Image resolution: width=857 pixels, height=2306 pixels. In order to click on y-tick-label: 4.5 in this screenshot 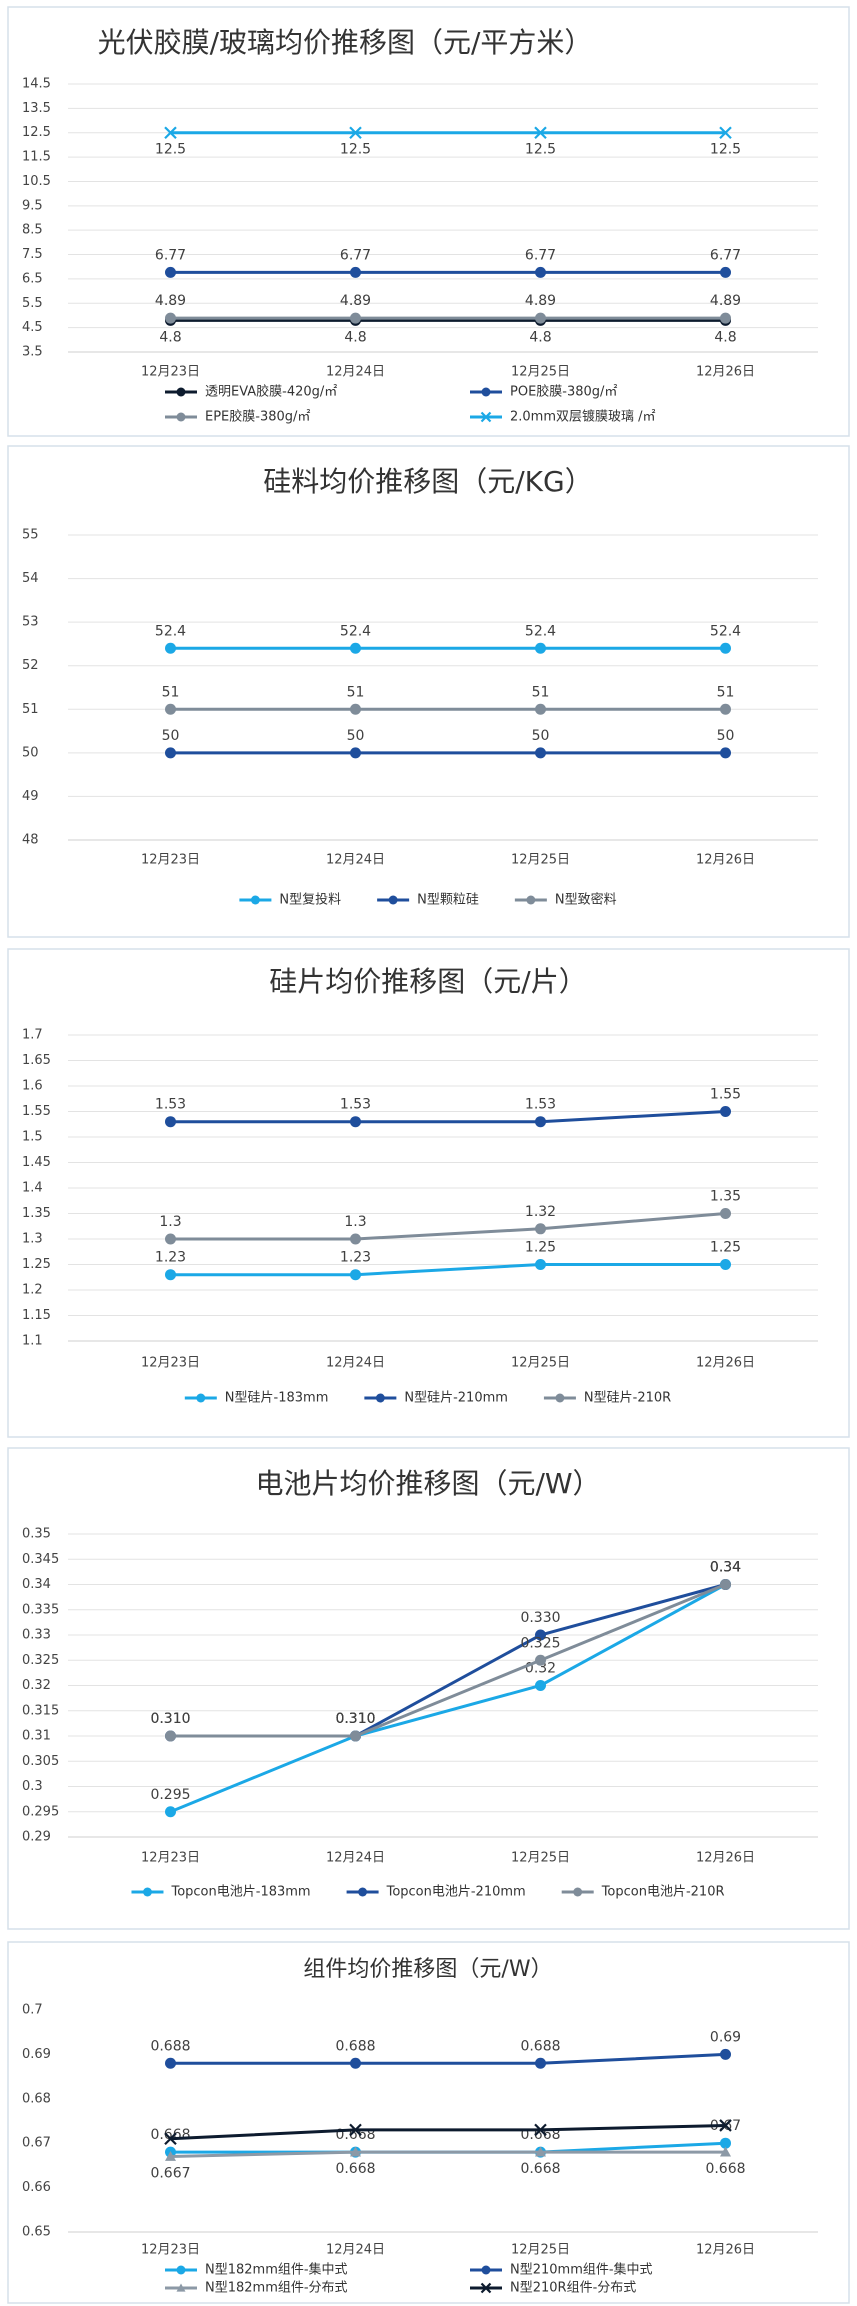, I will do `click(32, 327)`.